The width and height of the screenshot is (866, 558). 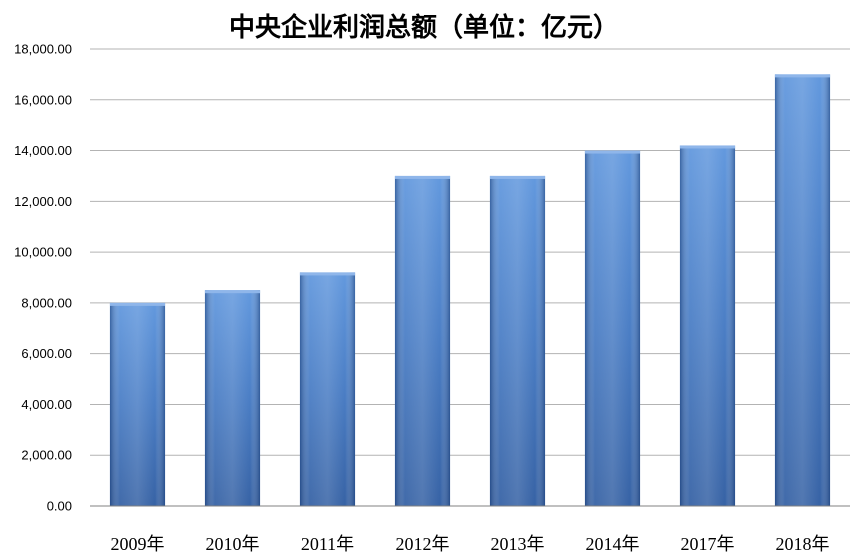 I want to click on x-tick-label: 2017年, so click(x=708, y=544).